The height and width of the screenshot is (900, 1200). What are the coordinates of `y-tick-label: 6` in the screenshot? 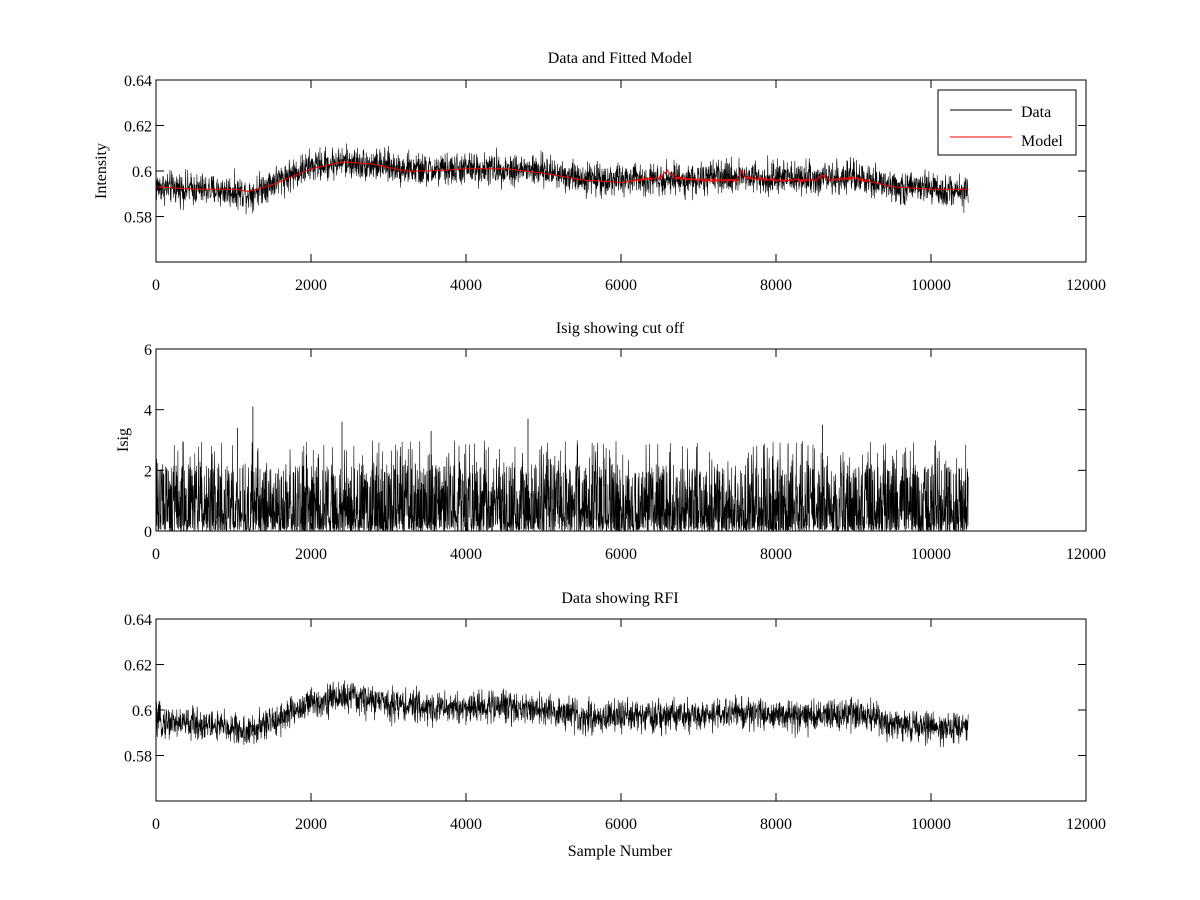 It's located at (148, 350).